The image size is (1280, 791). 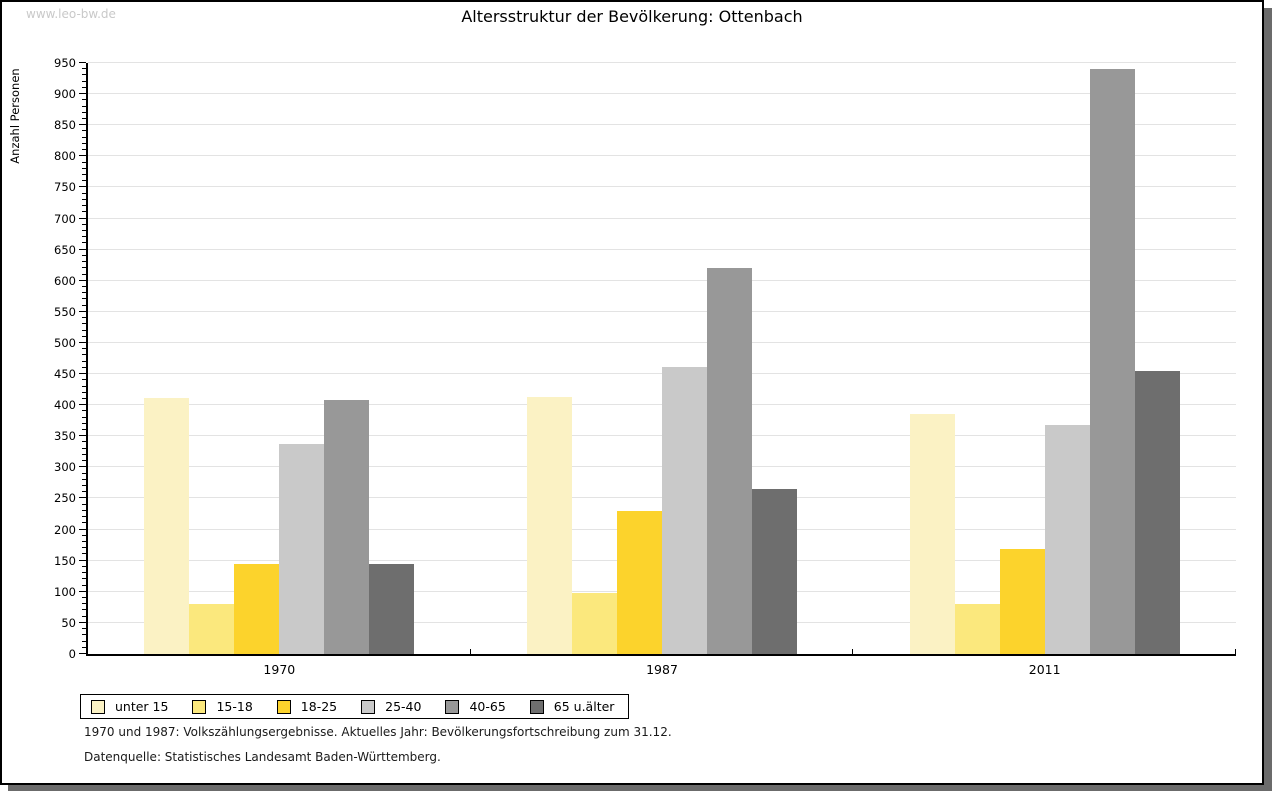 What do you see at coordinates (549, 525) in the screenshot?
I see `bar-1987-unter 15` at bounding box center [549, 525].